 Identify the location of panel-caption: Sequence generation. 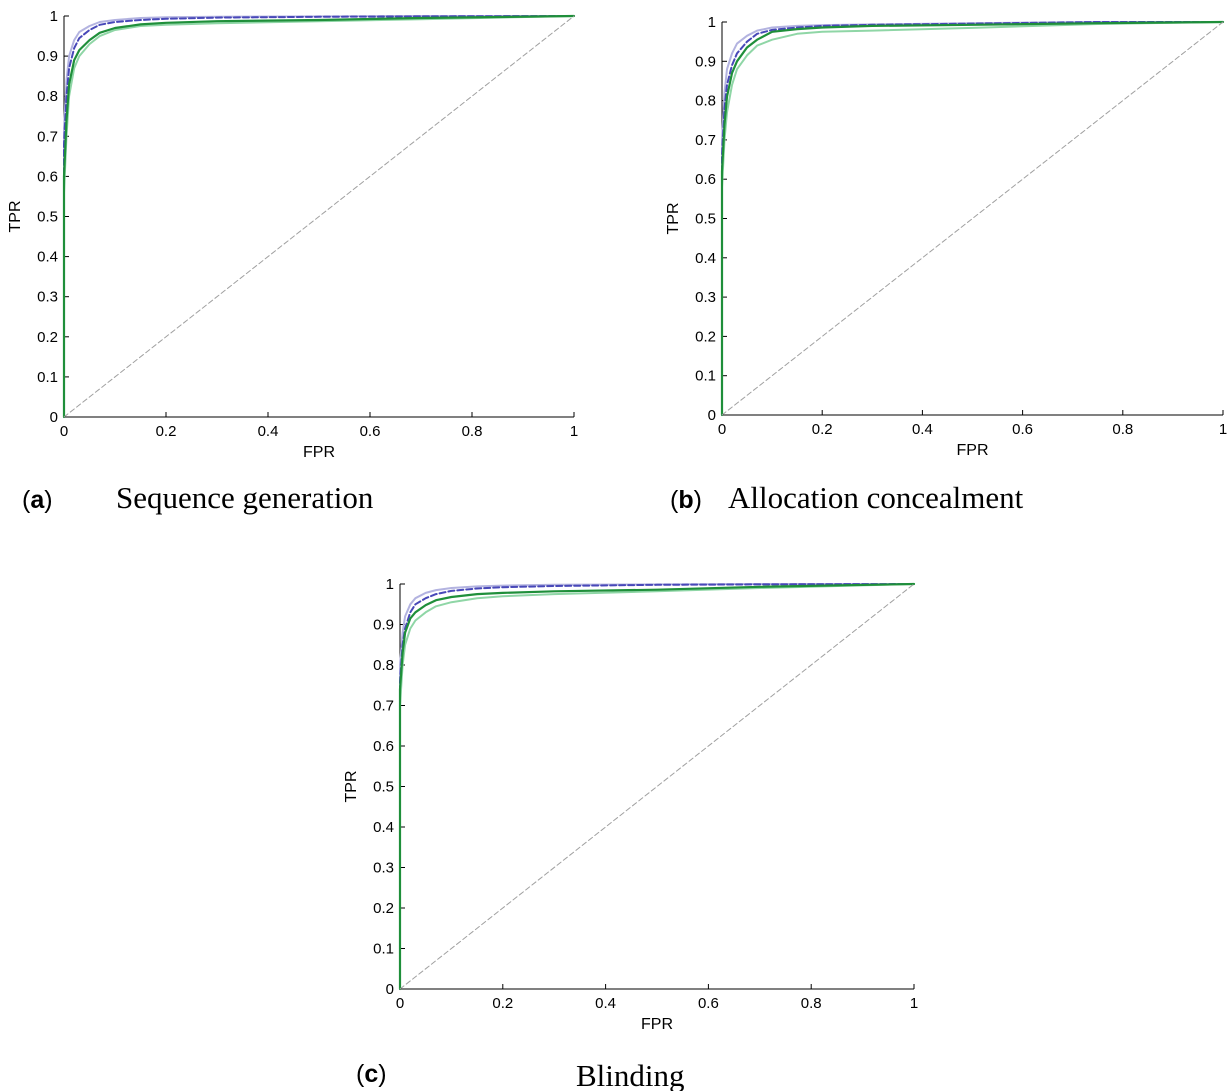
(245, 497).